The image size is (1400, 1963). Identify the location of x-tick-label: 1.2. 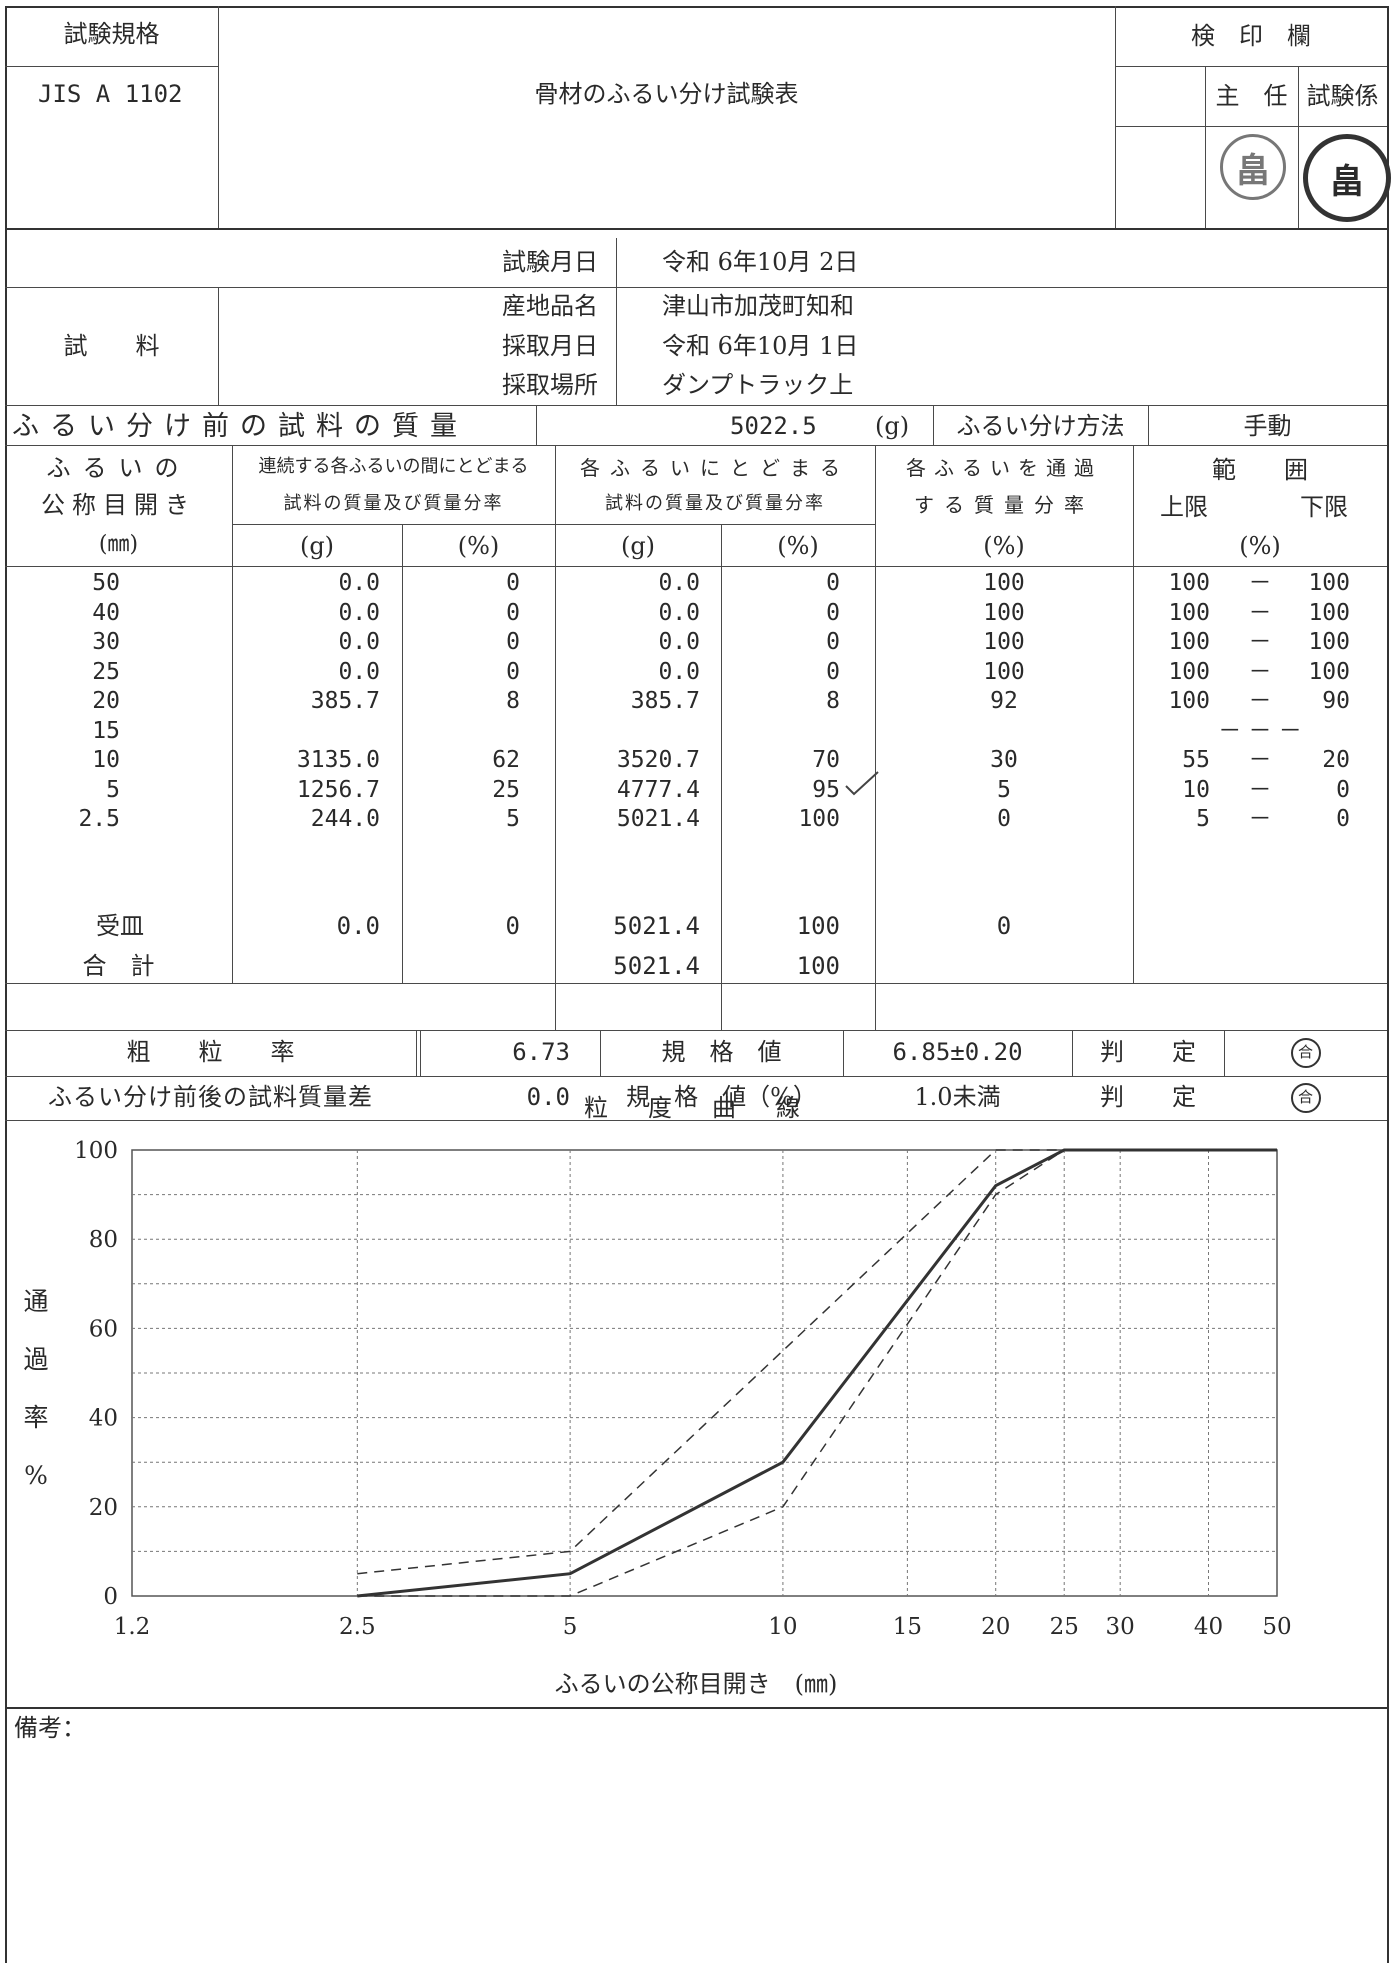
(132, 1627).